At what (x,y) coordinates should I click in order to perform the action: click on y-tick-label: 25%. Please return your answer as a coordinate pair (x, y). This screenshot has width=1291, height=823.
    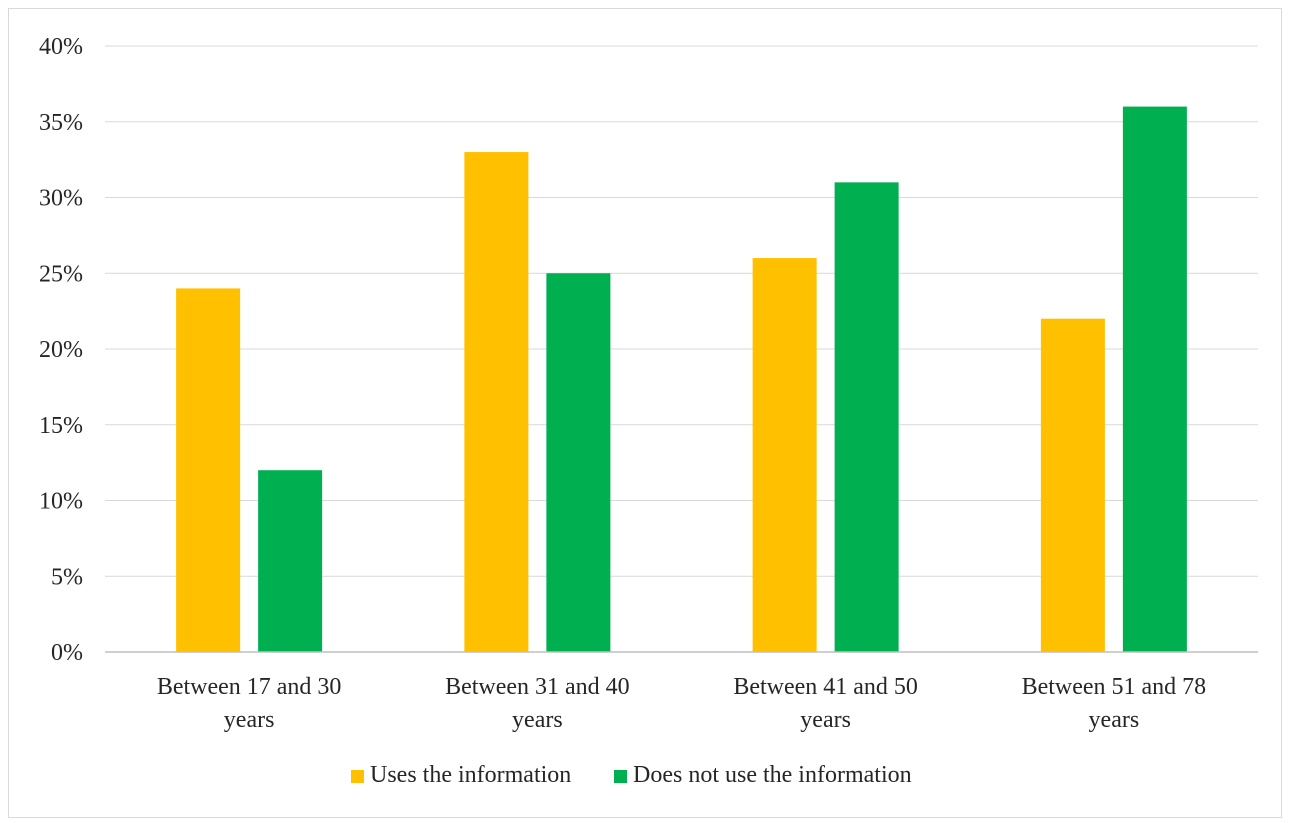
    Looking at the image, I should click on (61, 274).